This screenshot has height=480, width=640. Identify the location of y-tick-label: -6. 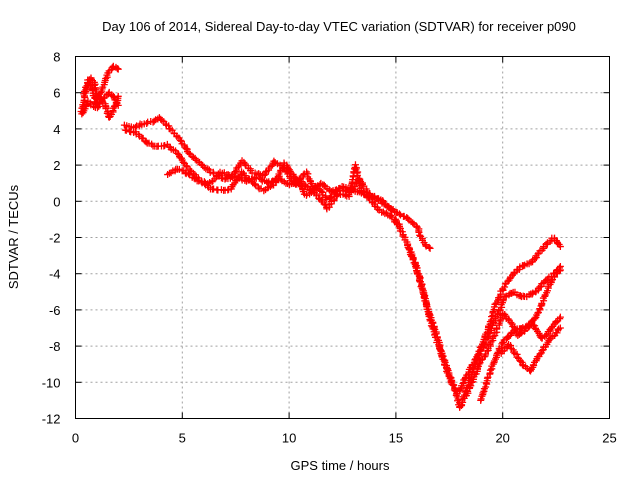
(55, 310).